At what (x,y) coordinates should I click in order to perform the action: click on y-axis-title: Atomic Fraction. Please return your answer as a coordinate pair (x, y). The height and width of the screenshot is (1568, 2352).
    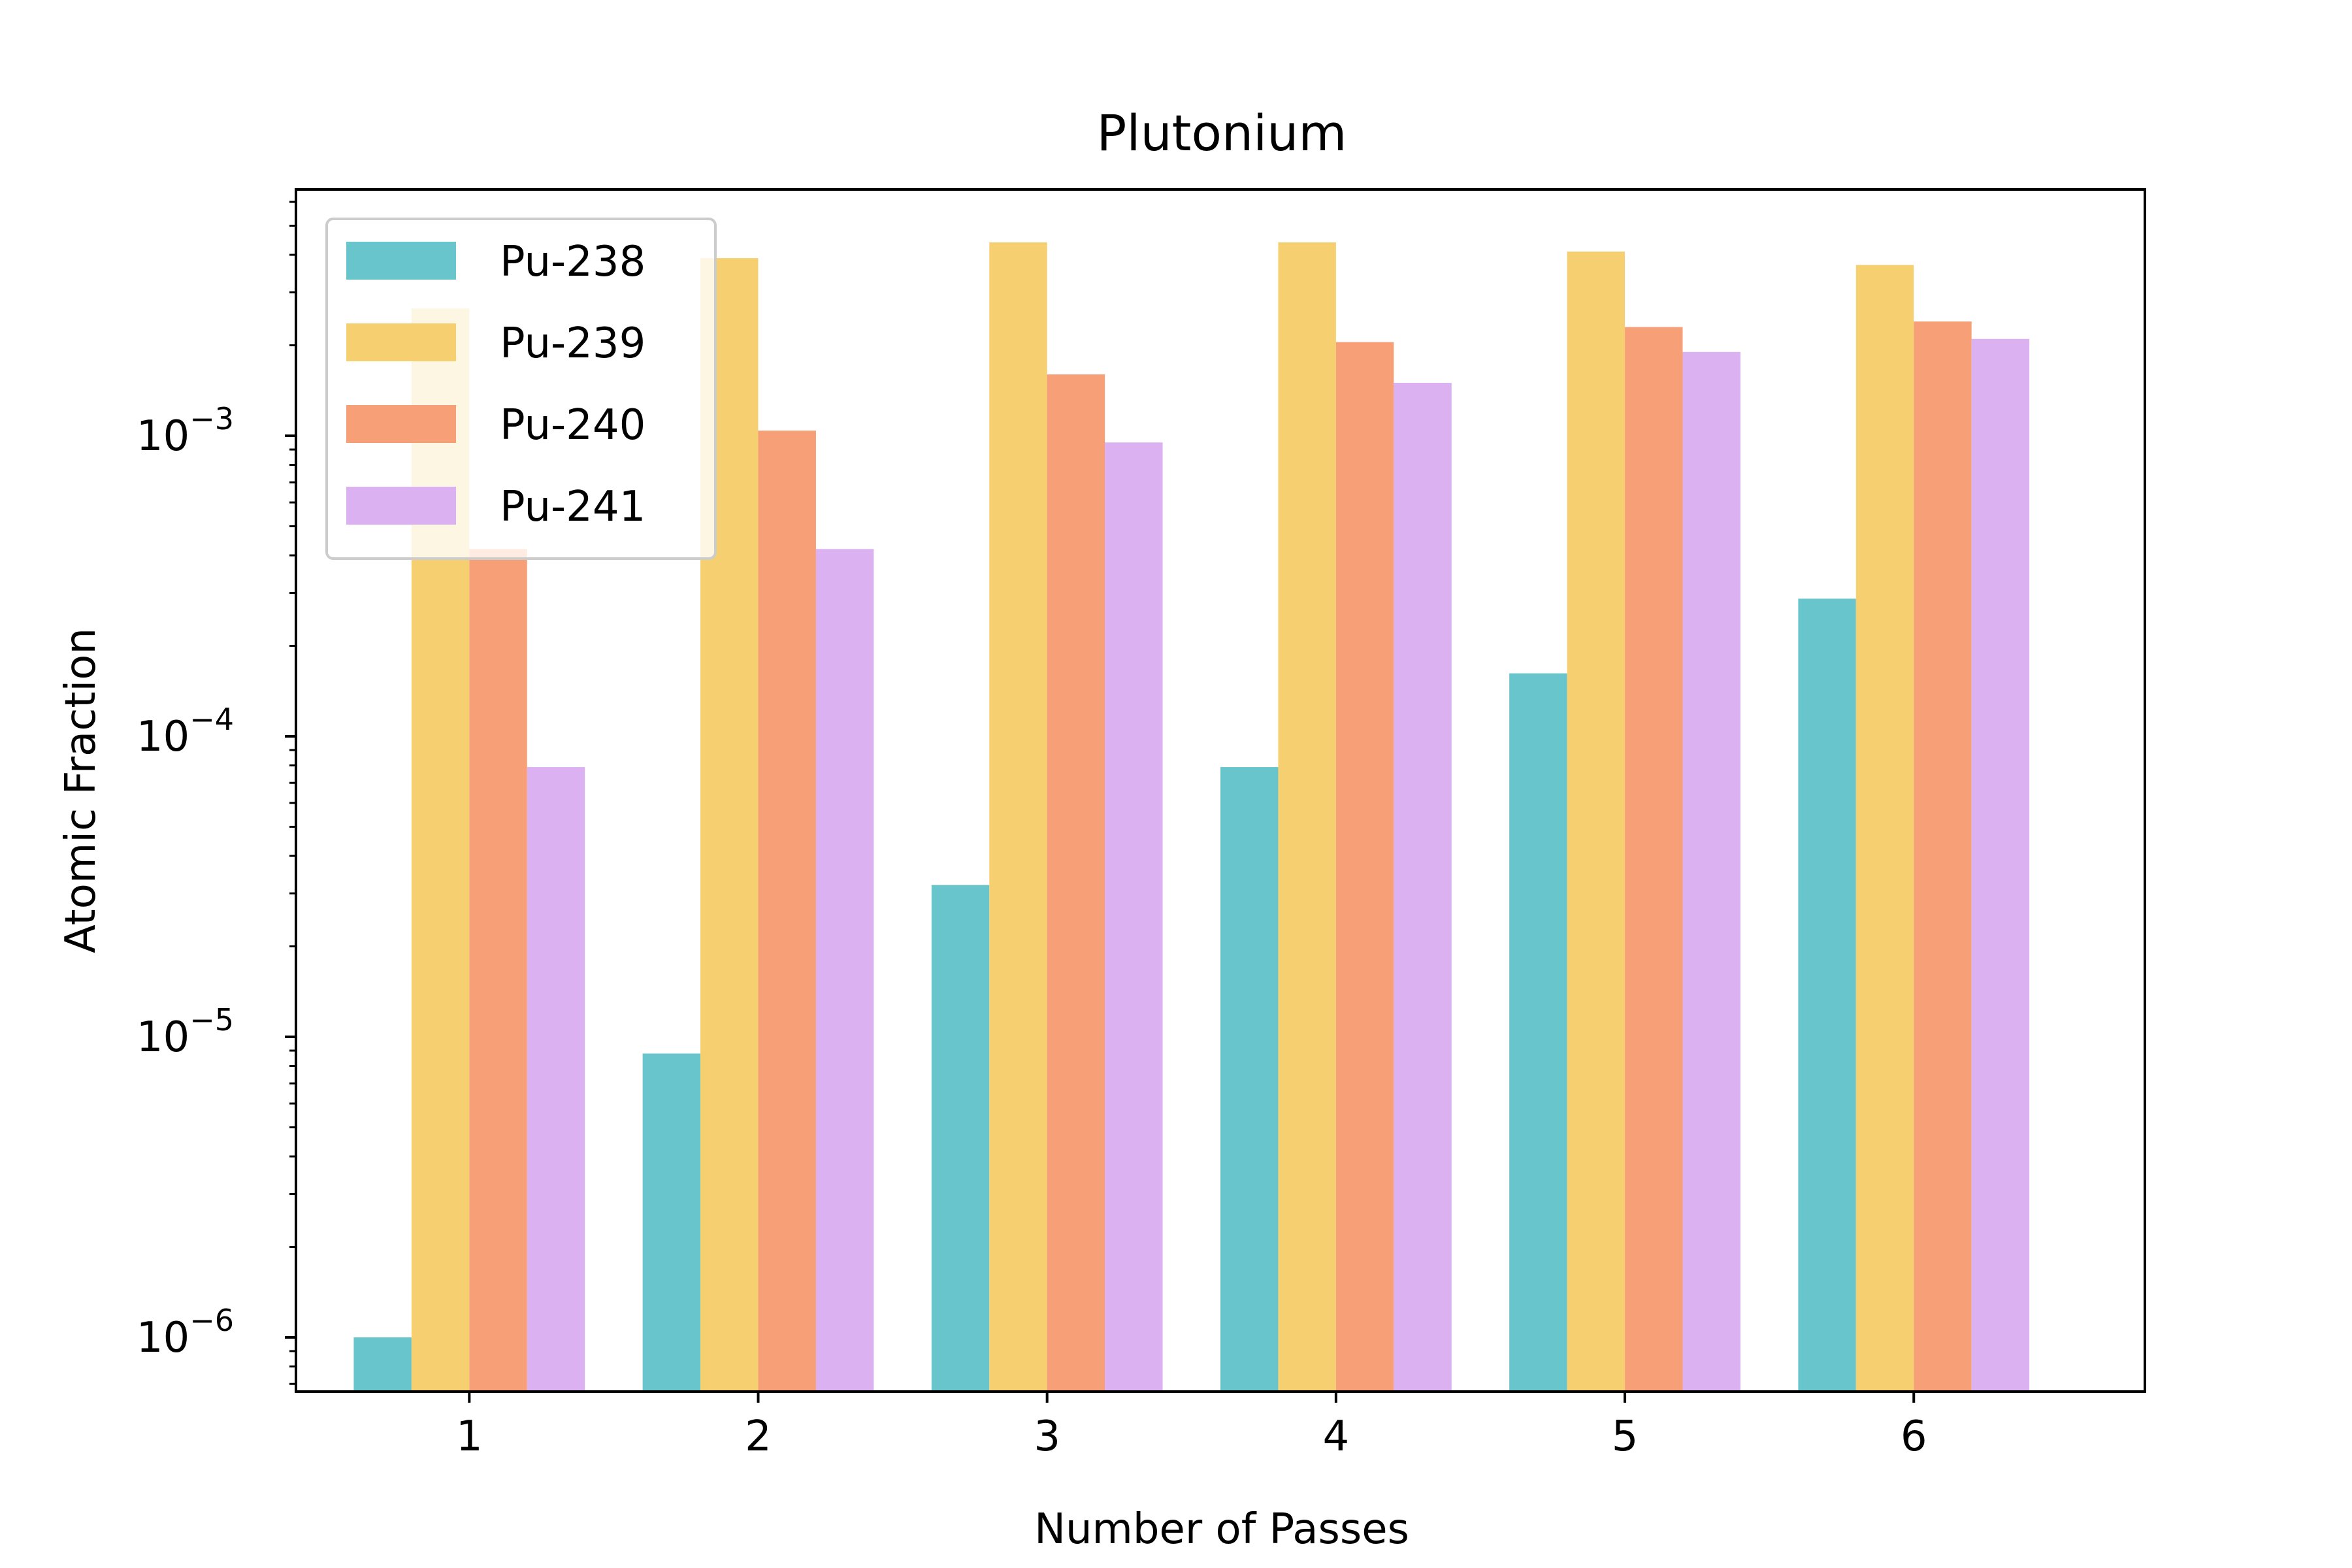
    Looking at the image, I should click on (81, 790).